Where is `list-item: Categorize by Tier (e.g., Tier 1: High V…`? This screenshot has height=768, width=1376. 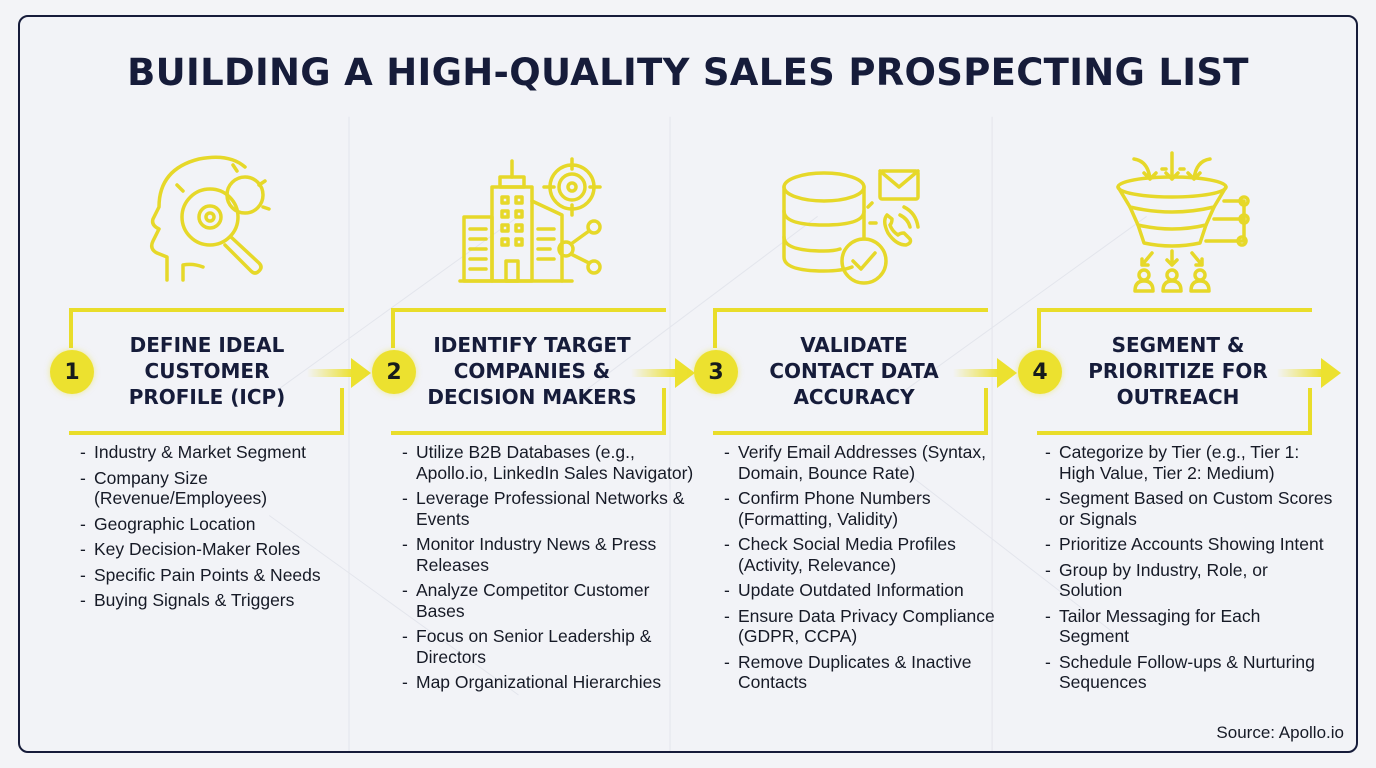 list-item: Categorize by Tier (e.g., Tier 1: High V… is located at coordinates (1190, 462).